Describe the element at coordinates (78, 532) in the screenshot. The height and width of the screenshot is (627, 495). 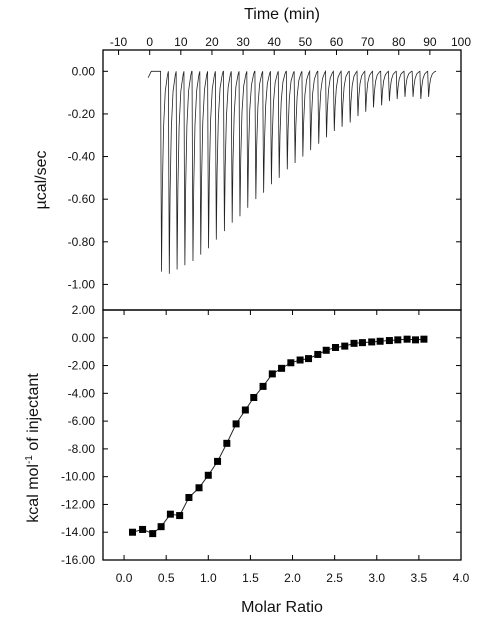
I see `bottom-y-tick-label: -14.00` at that location.